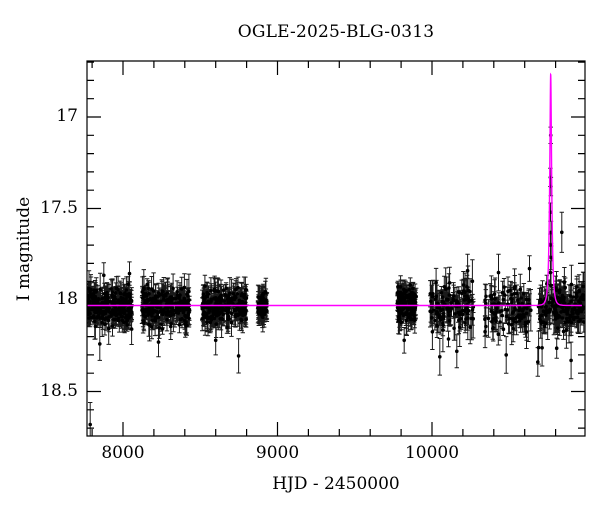 The image size is (600, 512). I want to click on plot-title: OGLE-2025-BLG-0313, so click(336, 32).